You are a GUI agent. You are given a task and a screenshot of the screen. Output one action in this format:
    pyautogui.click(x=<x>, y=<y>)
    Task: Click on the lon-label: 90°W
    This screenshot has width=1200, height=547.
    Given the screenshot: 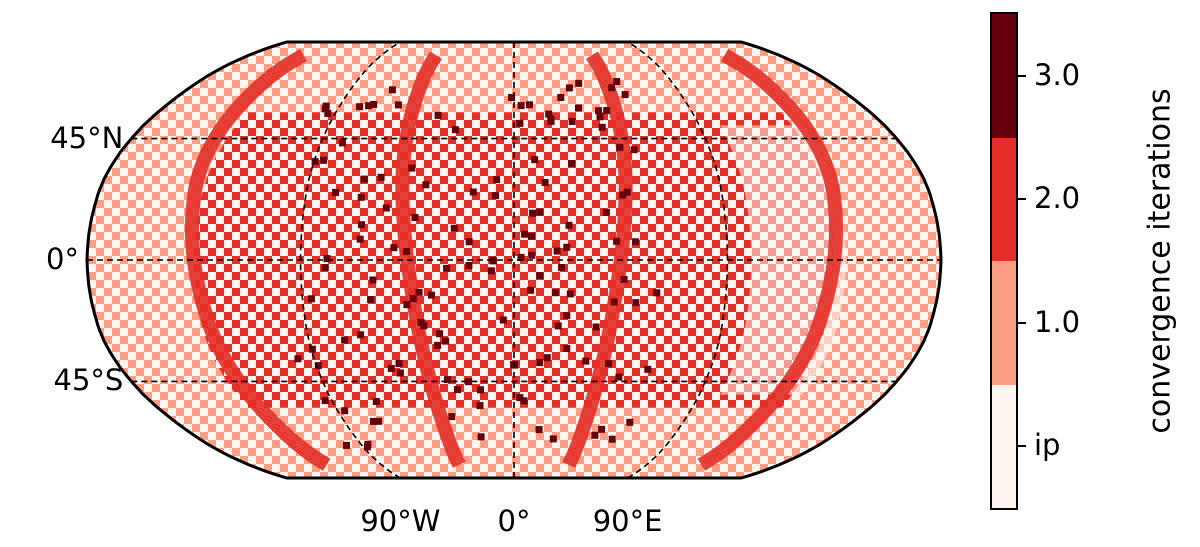 What is the action you would take?
    pyautogui.click(x=400, y=521)
    